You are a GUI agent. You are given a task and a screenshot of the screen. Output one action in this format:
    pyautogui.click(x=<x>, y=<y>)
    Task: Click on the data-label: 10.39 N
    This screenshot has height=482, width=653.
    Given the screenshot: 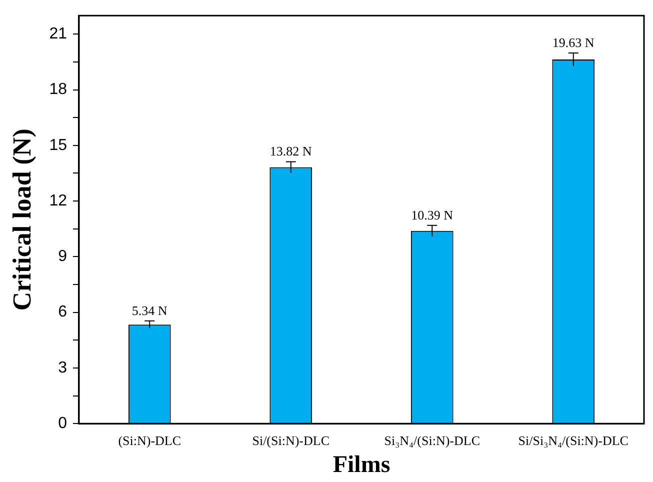 What is the action you would take?
    pyautogui.click(x=432, y=214)
    